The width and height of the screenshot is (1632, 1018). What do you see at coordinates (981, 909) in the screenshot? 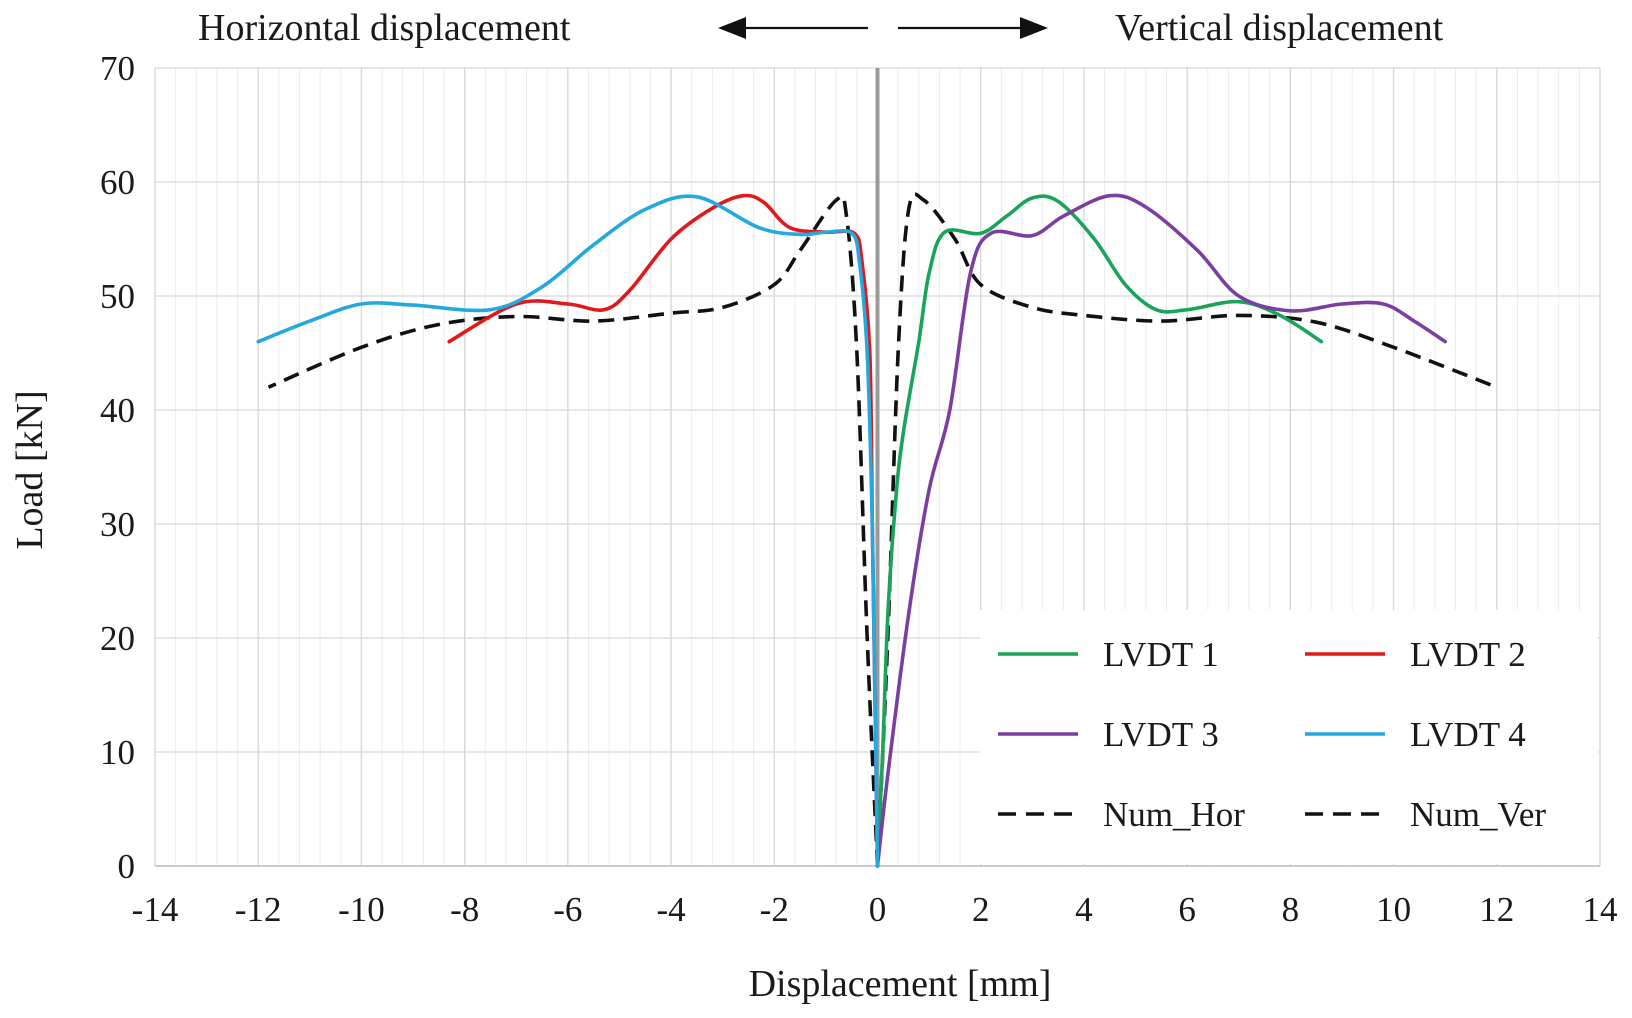
I see `x-tick-label: 2` at bounding box center [981, 909].